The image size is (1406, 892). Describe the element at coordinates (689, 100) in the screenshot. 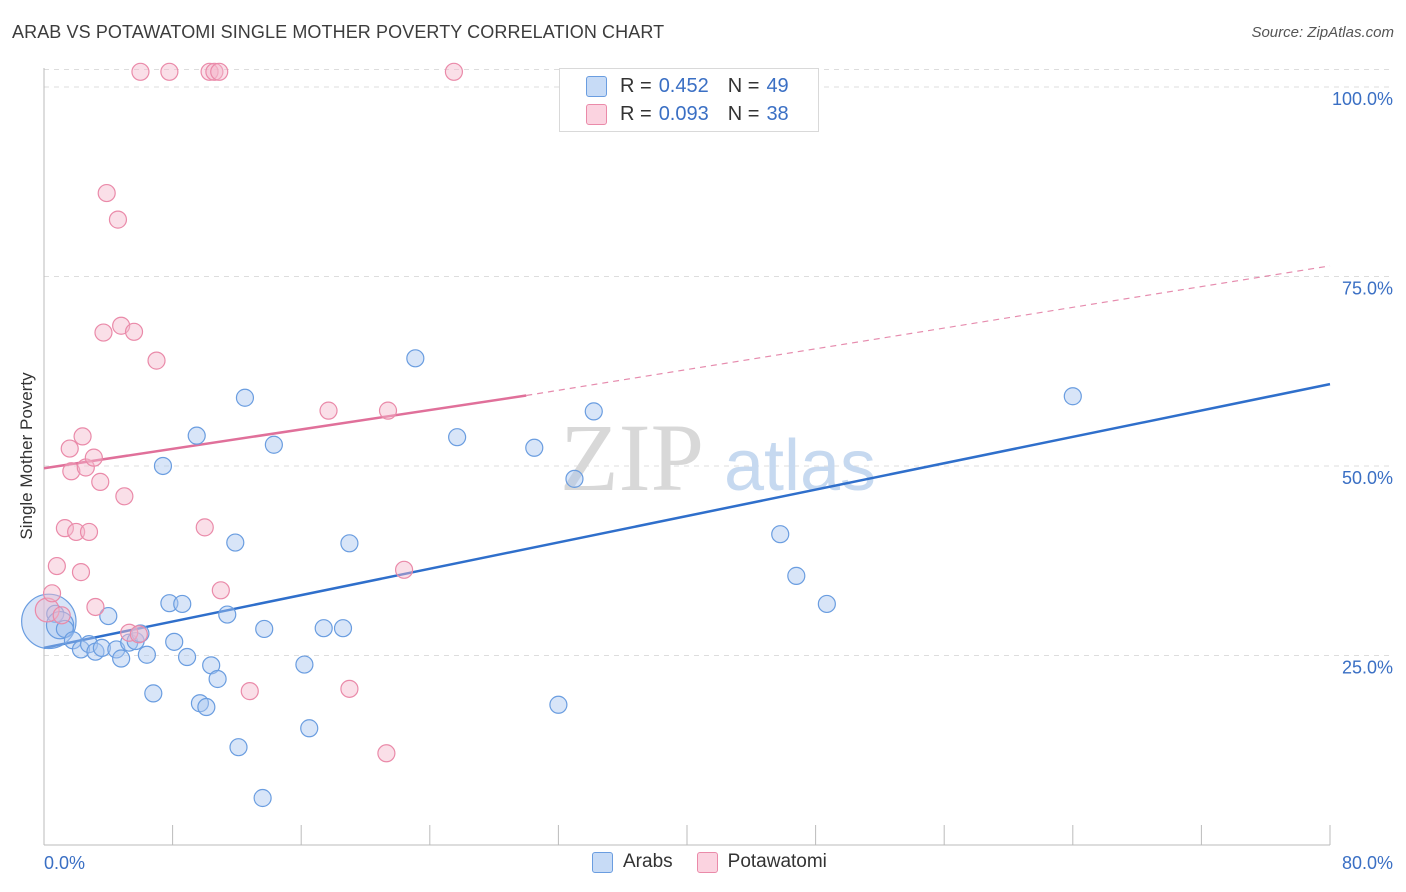

I see `correlation-legend: R = 0.452 N = 49 R = 0.093 N = 38` at that location.